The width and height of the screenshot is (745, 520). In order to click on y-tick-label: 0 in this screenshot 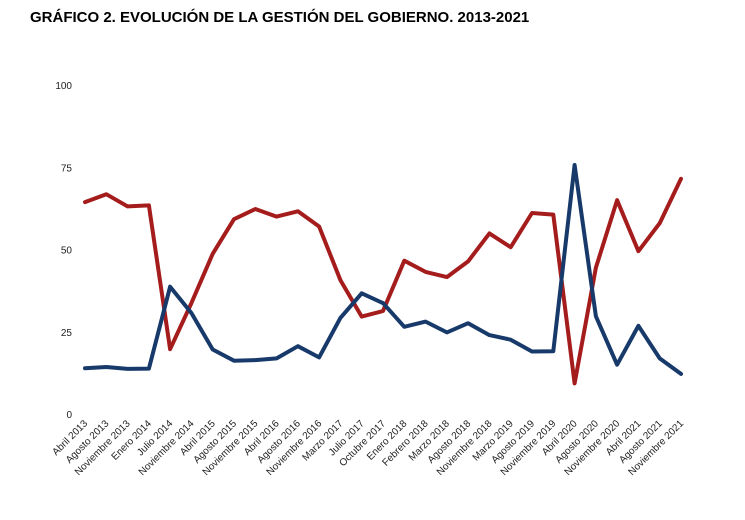, I will do `click(69, 415)`.